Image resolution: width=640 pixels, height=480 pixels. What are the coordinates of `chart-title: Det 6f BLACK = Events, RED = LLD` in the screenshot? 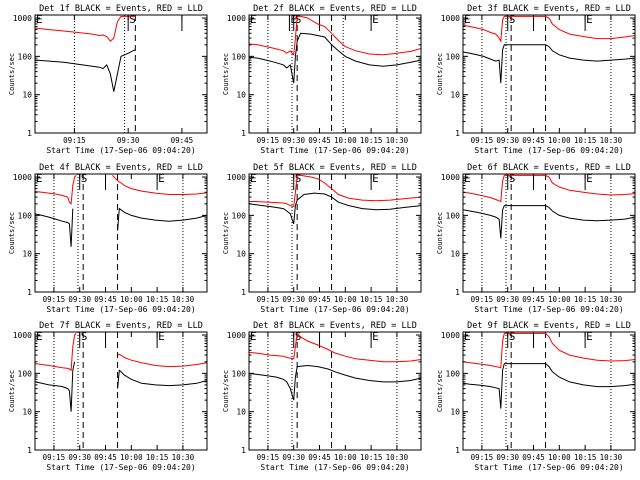 It's located at (549, 168).